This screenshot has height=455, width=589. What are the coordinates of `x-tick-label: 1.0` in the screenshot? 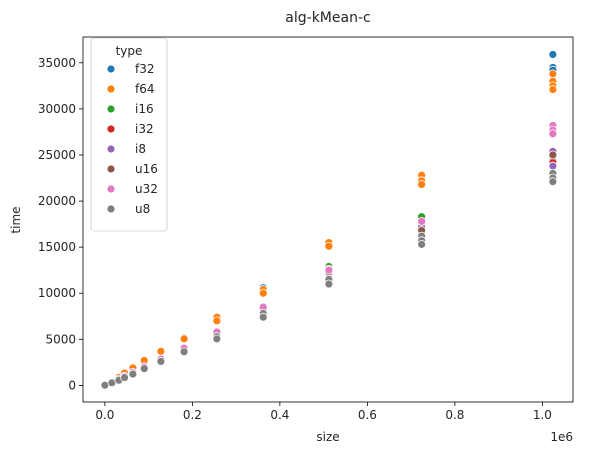 It's located at (542, 415).